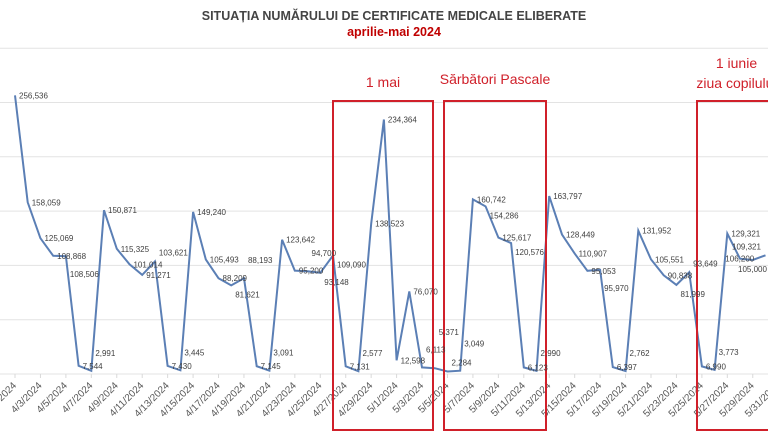 Image resolution: width=768 pixels, height=437 pixels. Describe the element at coordinates (616, 288) in the screenshot. I see `data-label: 95,970` at that location.